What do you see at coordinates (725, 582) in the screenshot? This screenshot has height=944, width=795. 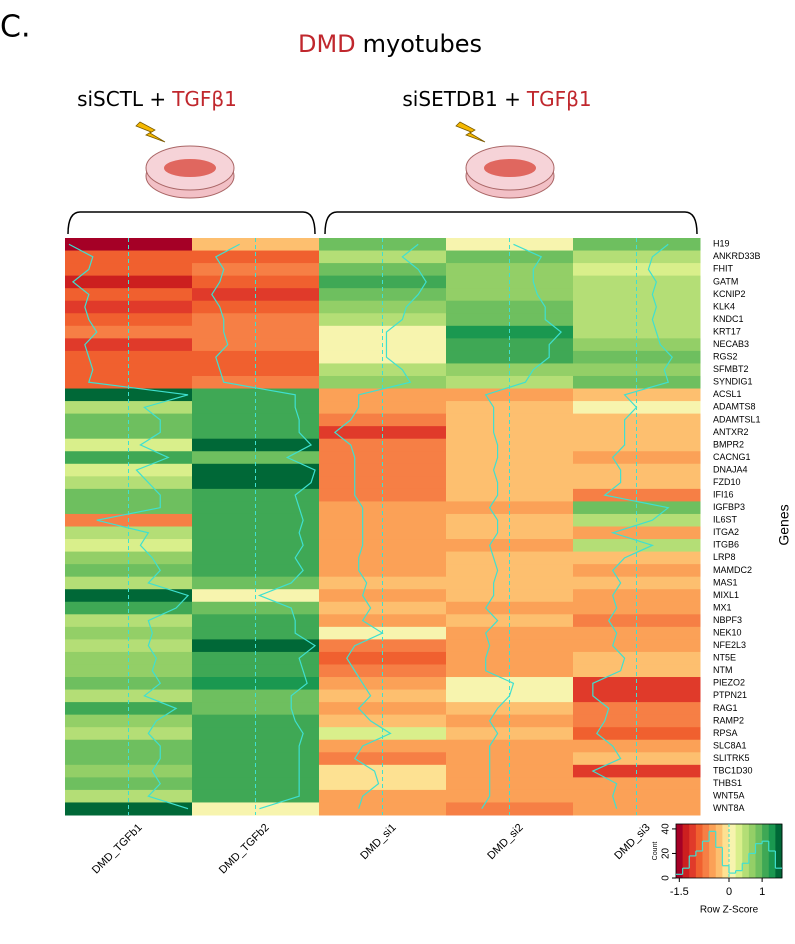 I see `gene-label: MAS1` at bounding box center [725, 582].